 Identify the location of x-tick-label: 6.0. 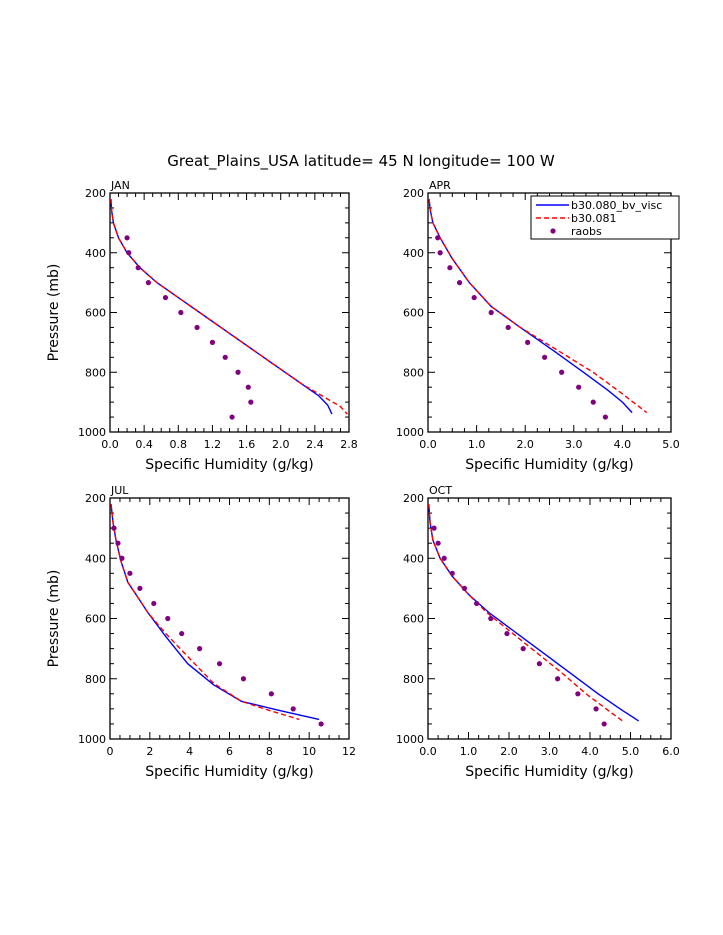
(671, 751).